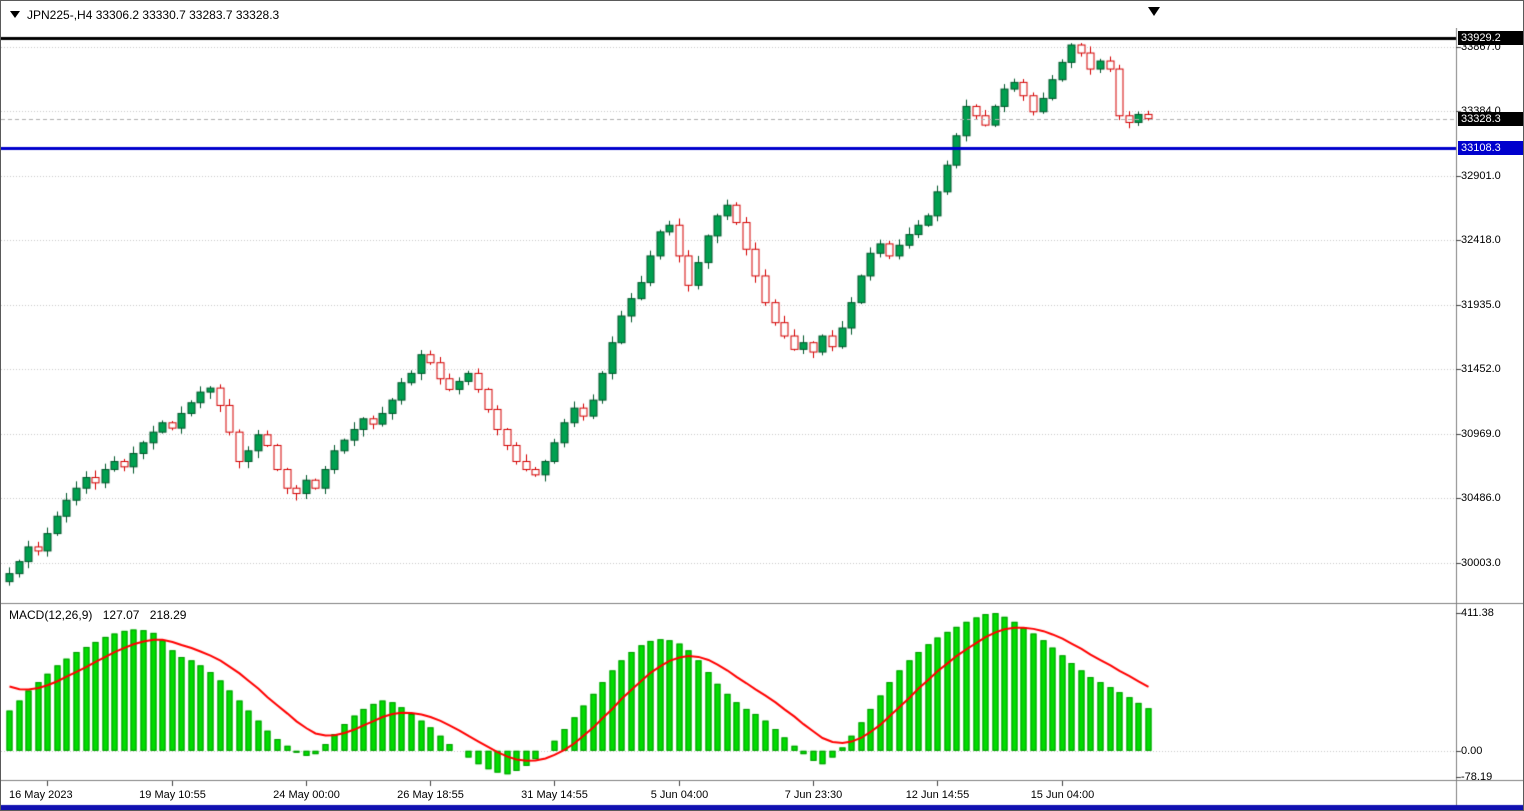  Describe the element at coordinates (1154, 11) in the screenshot. I see `chart-shift-marker-icon` at that location.